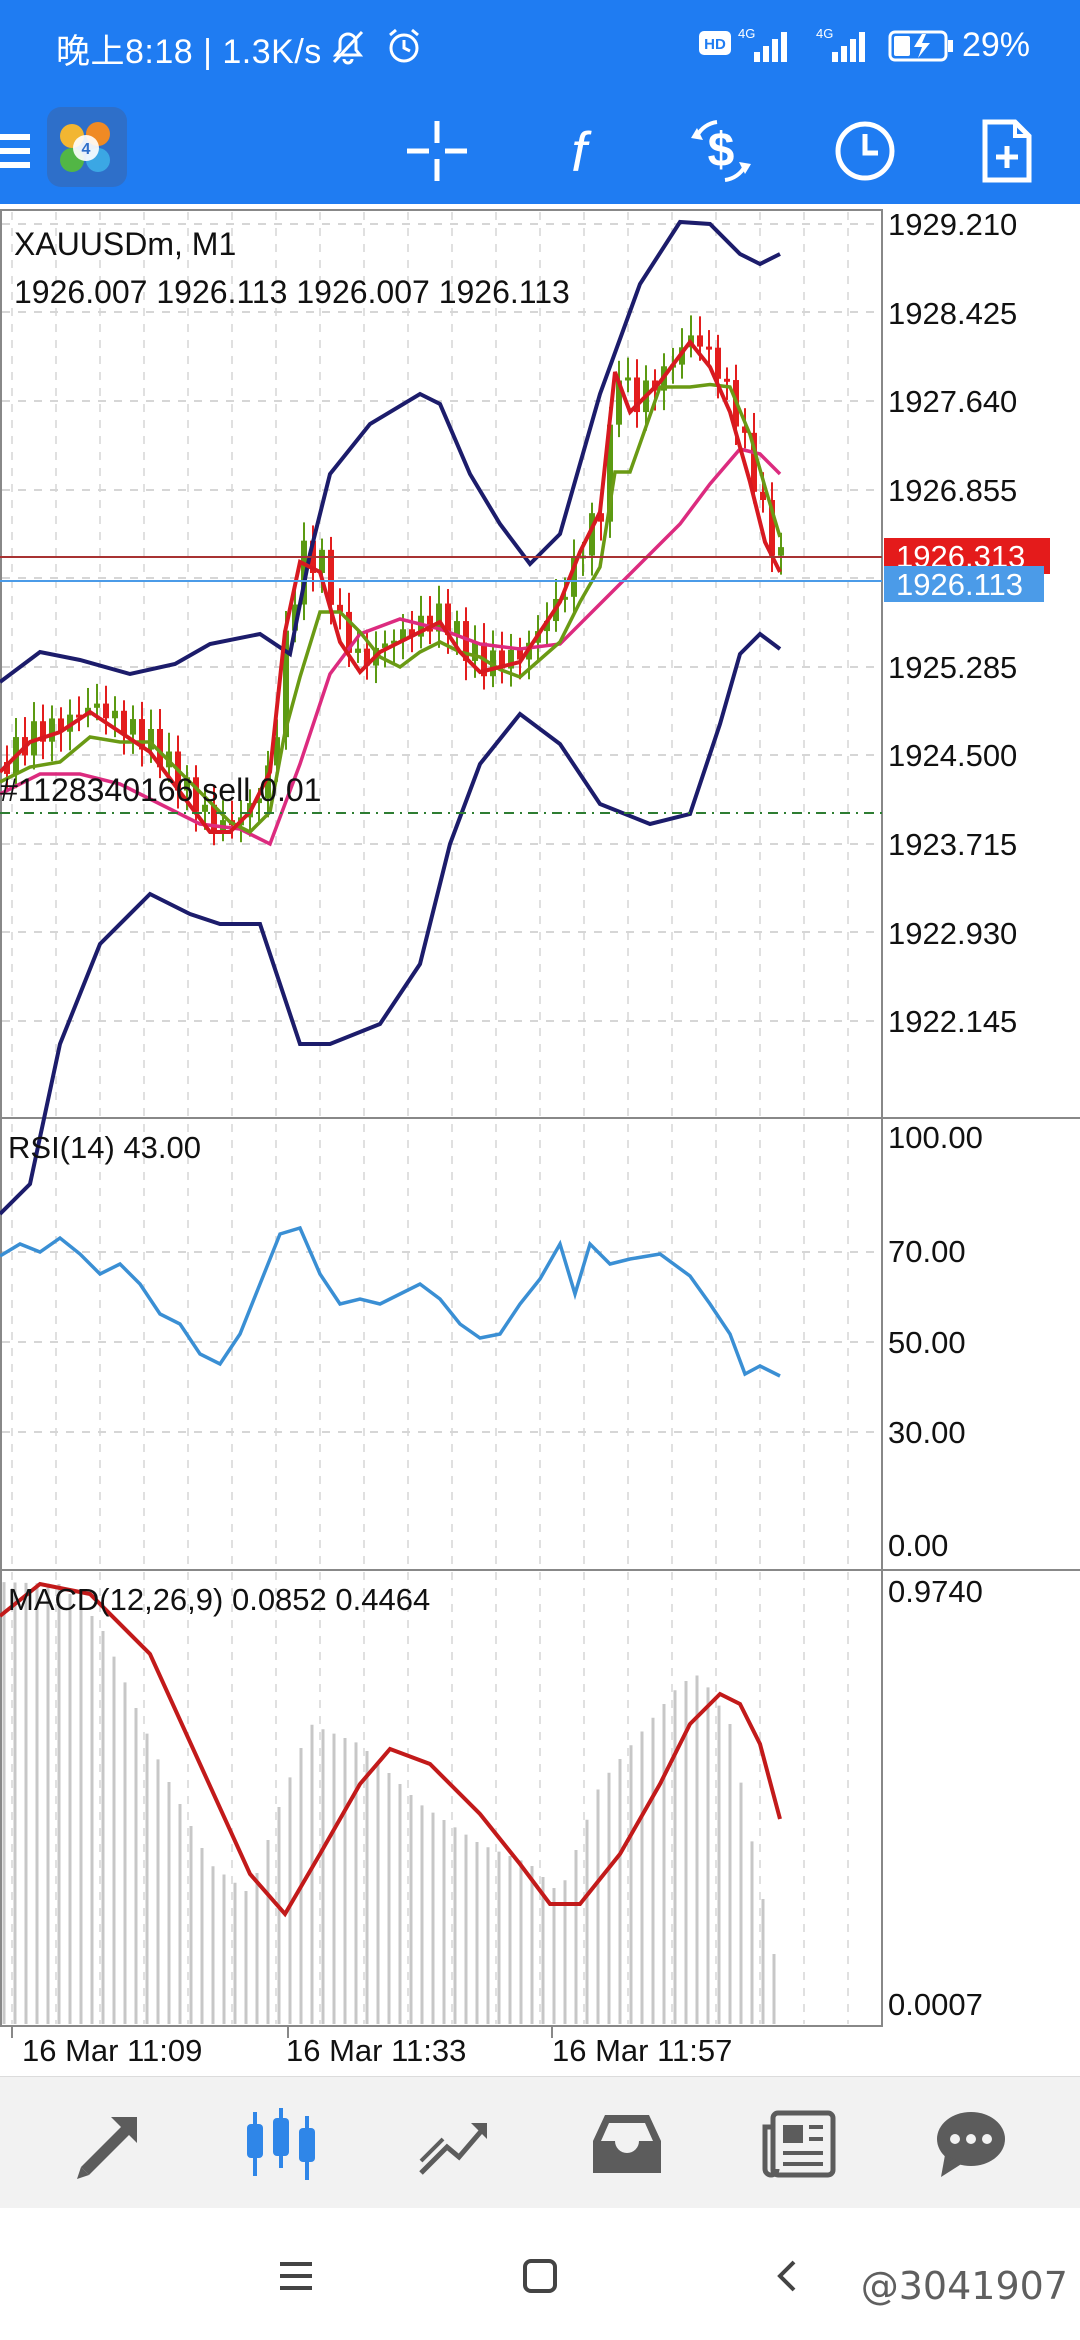 This screenshot has height=2340, width=1080. I want to click on bollinger-band, so click(390, 451).